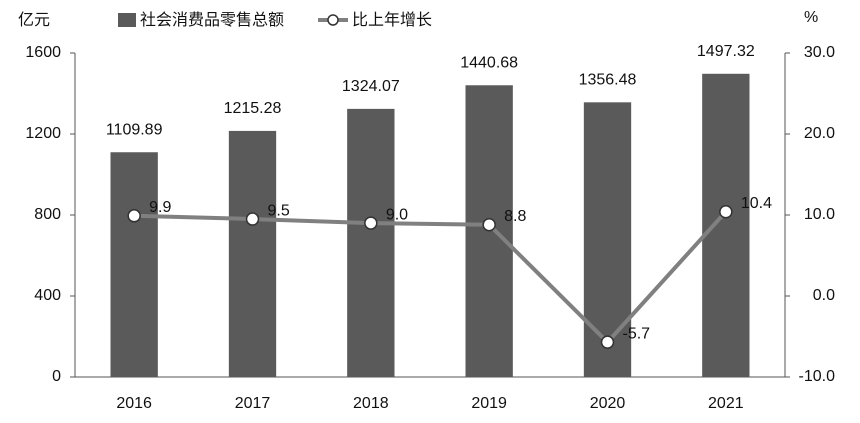  What do you see at coordinates (726, 51) in the screenshot?
I see `bar-value-label: 1497.32` at bounding box center [726, 51].